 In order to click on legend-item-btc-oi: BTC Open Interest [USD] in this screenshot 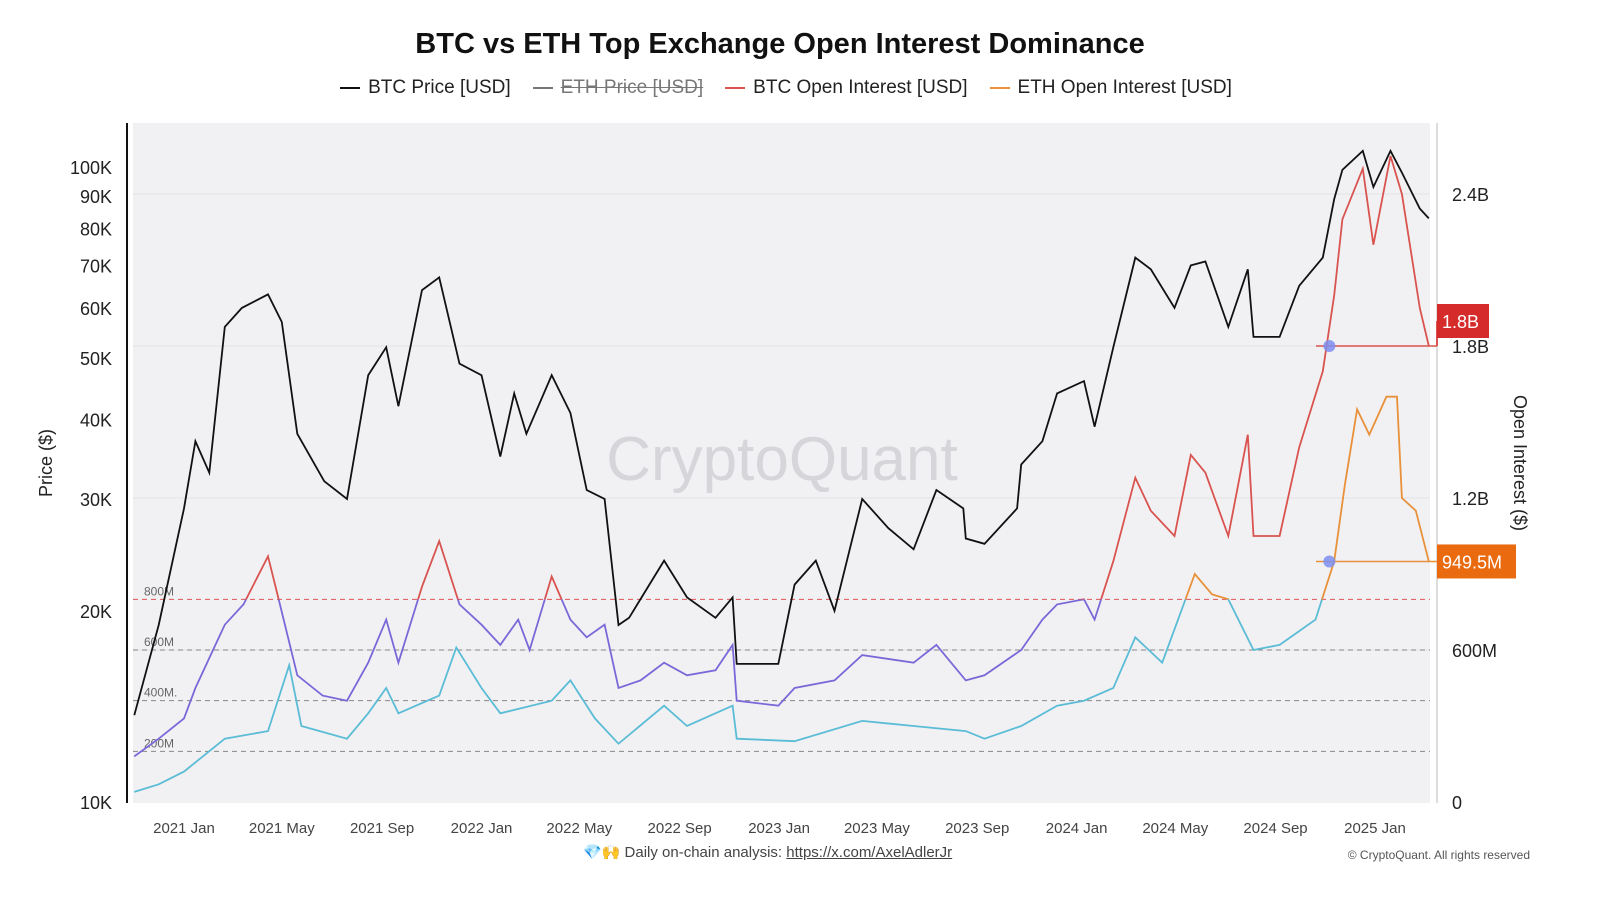, I will do `click(846, 88)`.